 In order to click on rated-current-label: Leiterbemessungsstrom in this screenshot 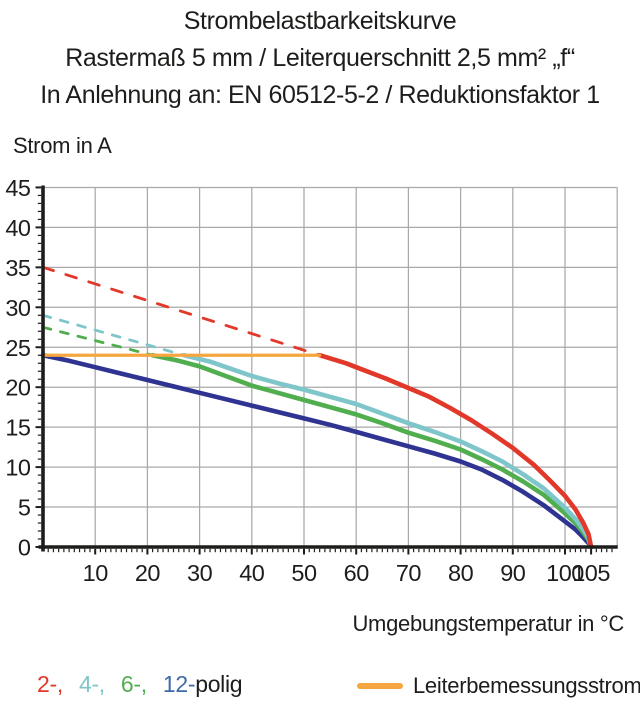, I will do `click(526, 685)`.